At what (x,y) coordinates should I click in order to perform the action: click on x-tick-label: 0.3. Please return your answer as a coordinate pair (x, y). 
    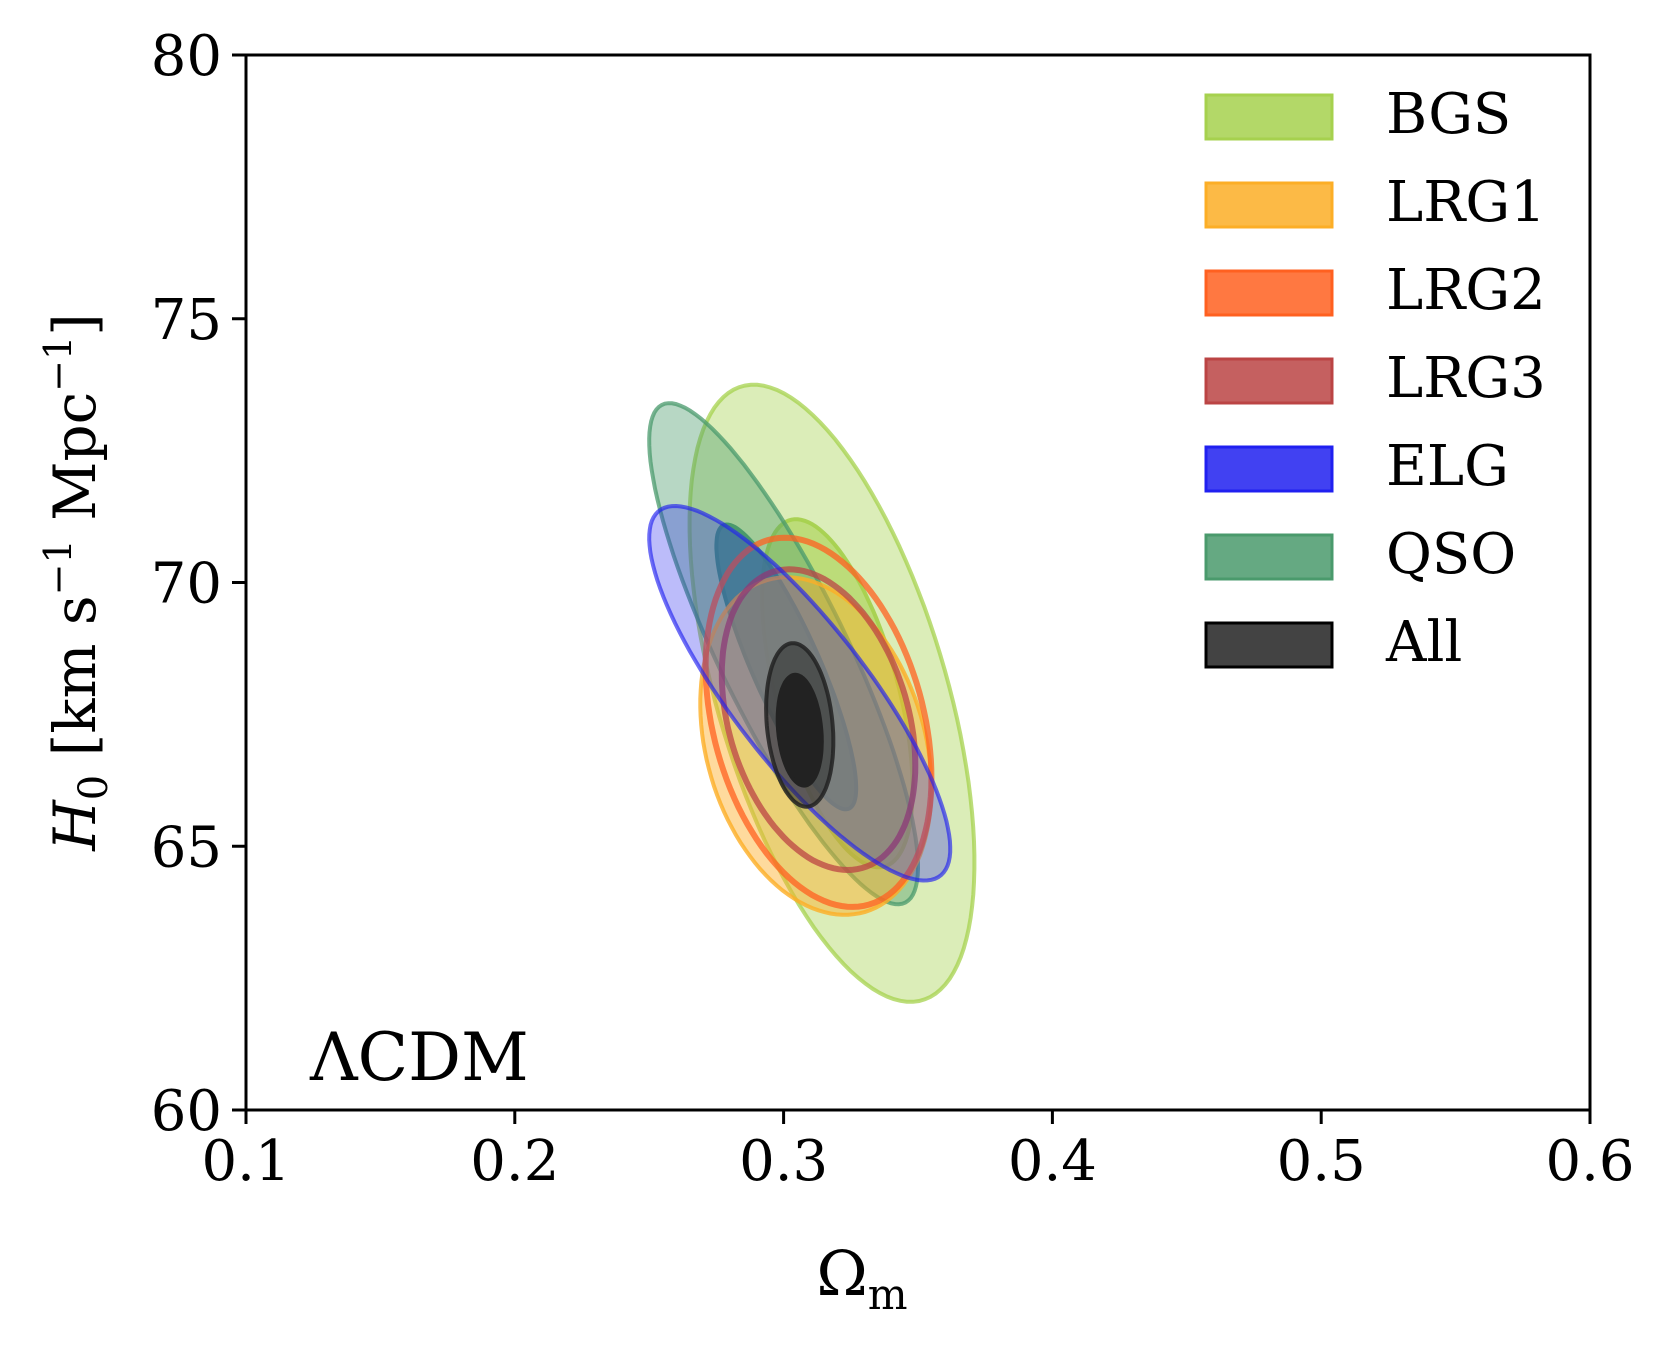
    Looking at the image, I should click on (783, 1161).